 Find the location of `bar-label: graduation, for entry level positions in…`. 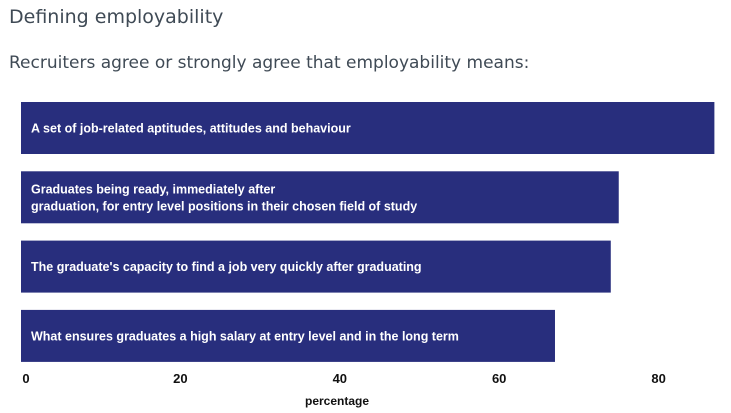

bar-label: graduation, for entry level positions in… is located at coordinates (224, 206).